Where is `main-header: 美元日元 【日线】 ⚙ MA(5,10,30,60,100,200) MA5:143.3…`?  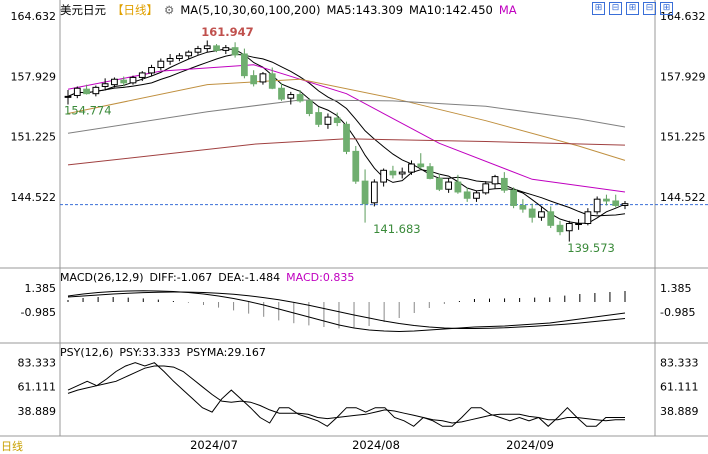 main-header: 美元日元 【日线】 ⚙ MA(5,10,30,60,100,200) MA5:143.3… is located at coordinates (291, 10).